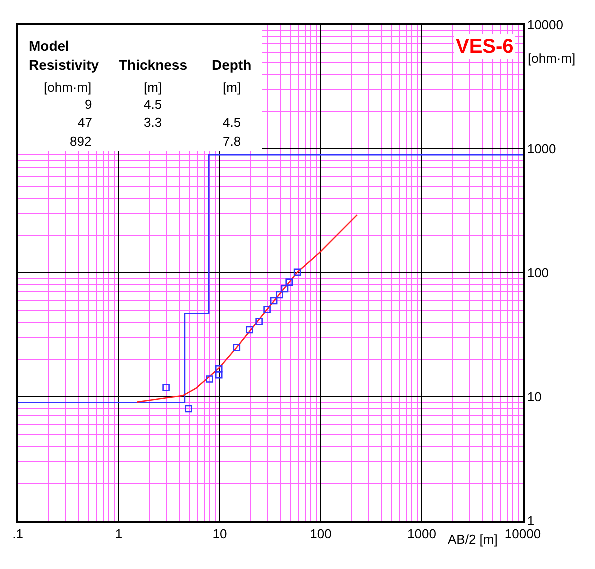 The image size is (595, 569). I want to click on y-tick-label: 1, so click(531, 521).